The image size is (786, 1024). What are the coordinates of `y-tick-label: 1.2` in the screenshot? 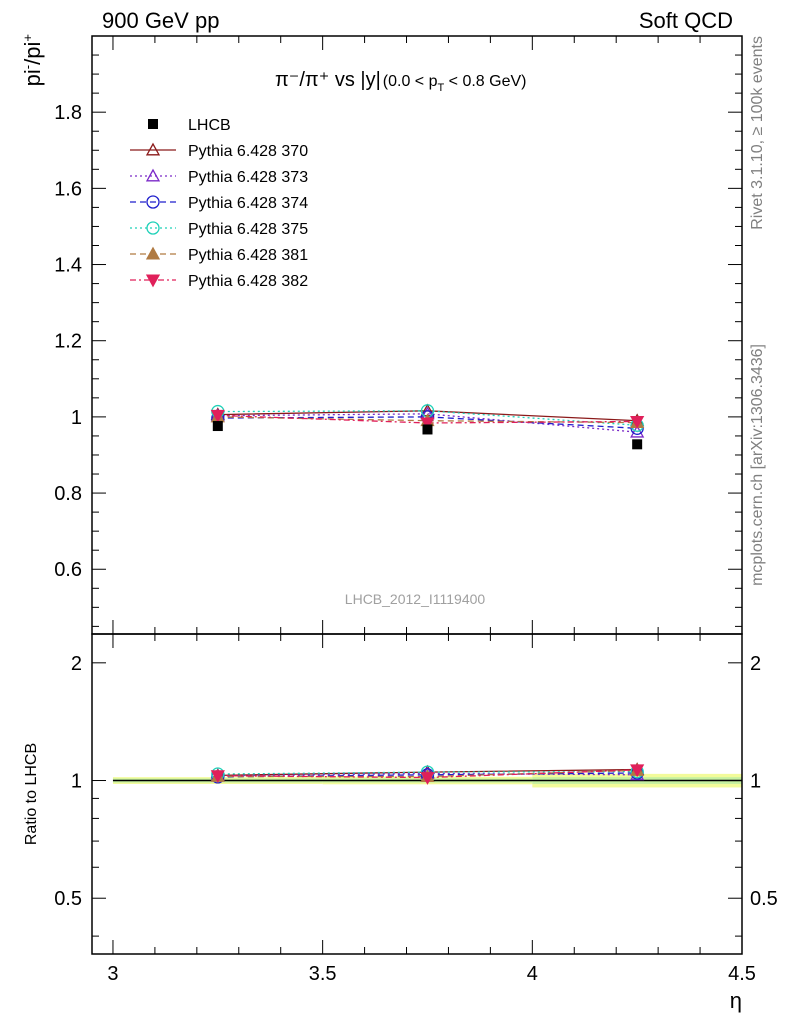 It's located at (68, 342).